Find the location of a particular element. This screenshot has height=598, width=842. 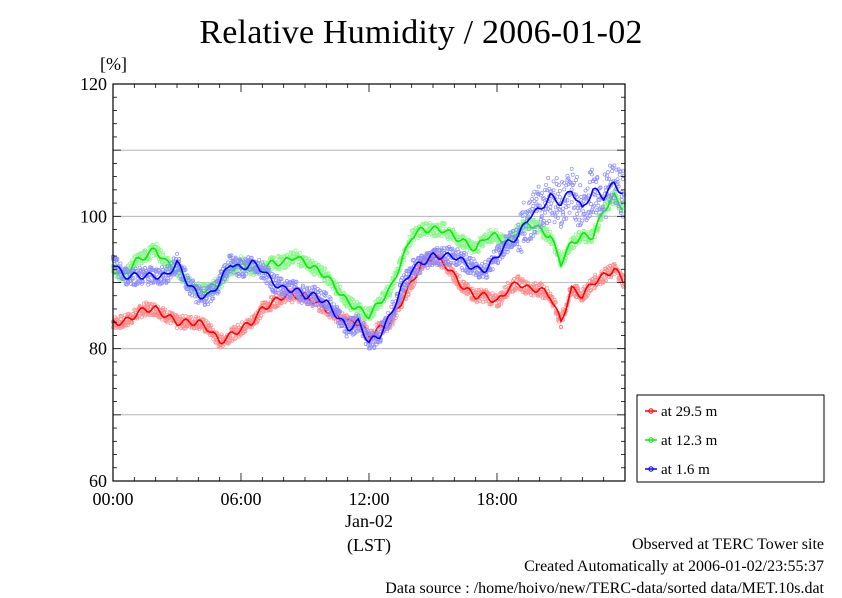

series-scatter-cloud is located at coordinates (368, 255).